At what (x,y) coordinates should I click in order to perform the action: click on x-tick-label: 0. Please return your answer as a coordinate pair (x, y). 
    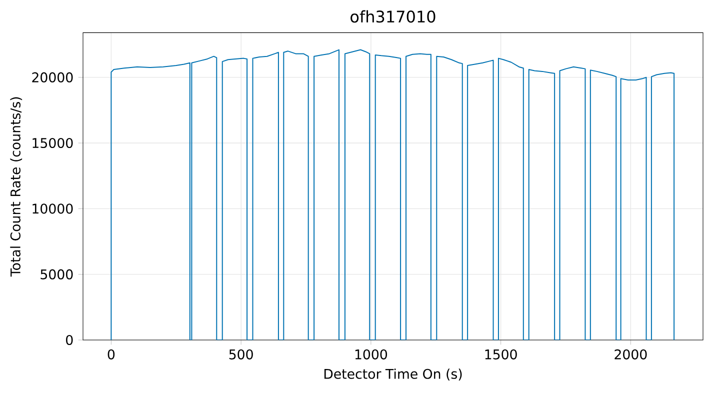
    Looking at the image, I should click on (111, 354).